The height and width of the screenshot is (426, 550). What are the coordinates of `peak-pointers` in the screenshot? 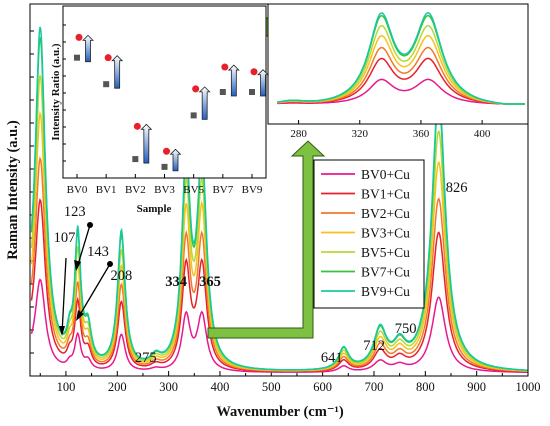 It's located at (86, 279).